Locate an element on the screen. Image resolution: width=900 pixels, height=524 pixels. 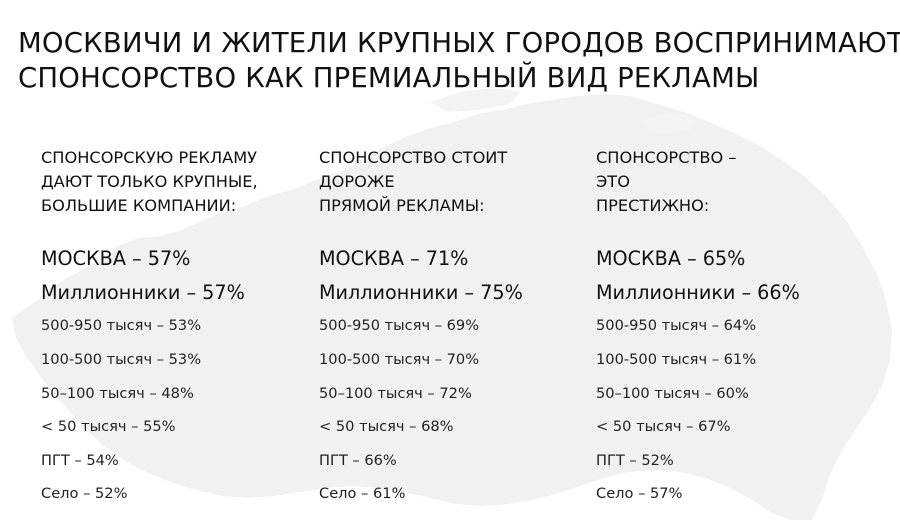
heading-line: БОЛЬШИЕ КОМПАНИИ: is located at coordinates (139, 205).